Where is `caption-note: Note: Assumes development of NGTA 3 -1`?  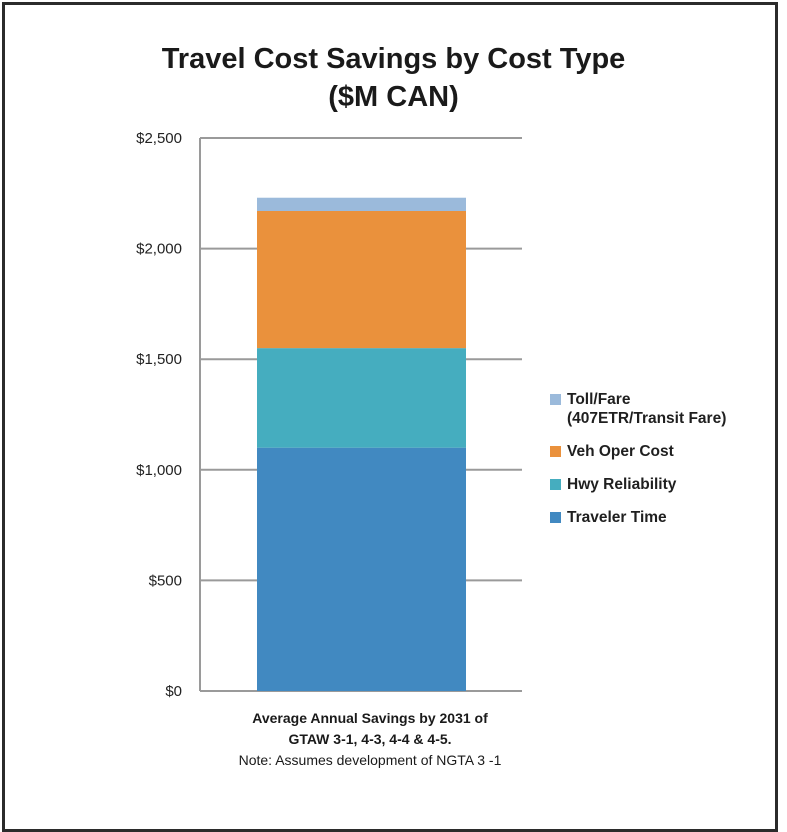
caption-note: Note: Assumes development of NGTA 3 -1 is located at coordinates (370, 760).